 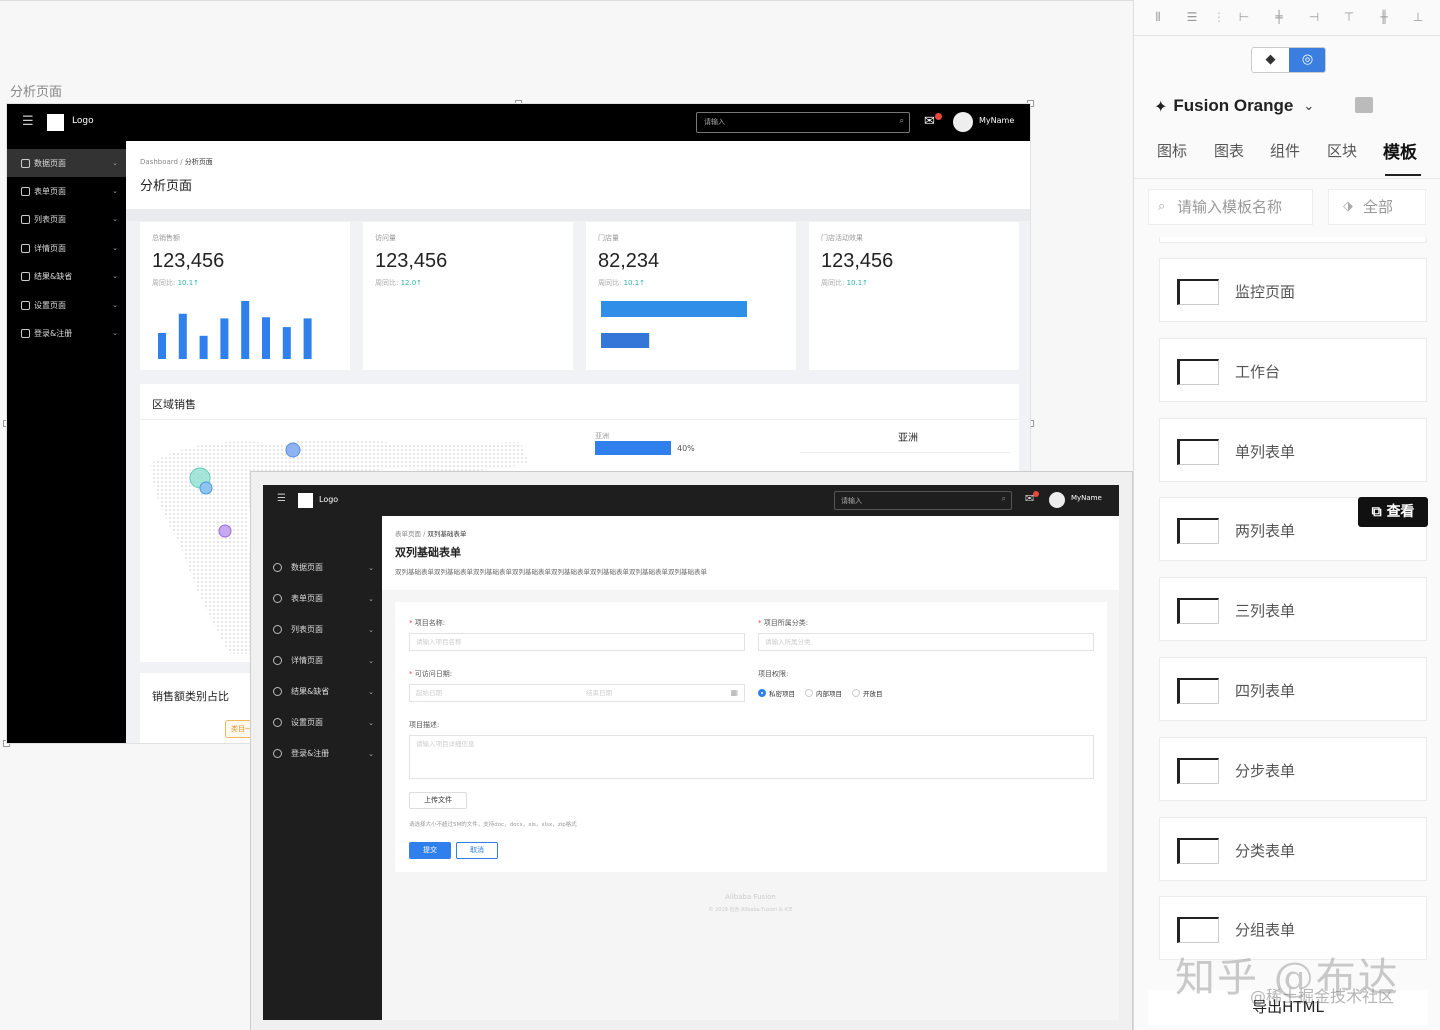 I want to click on more-icon: ⋮, so click(x=1219, y=17).